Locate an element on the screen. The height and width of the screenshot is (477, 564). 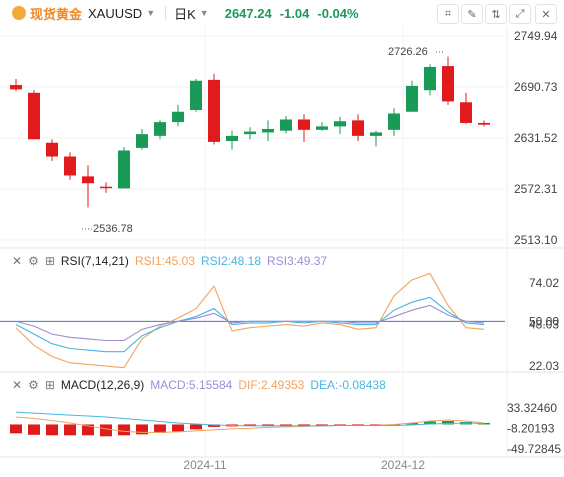
x-tick-label: 2024-12 is located at coordinates (403, 465).